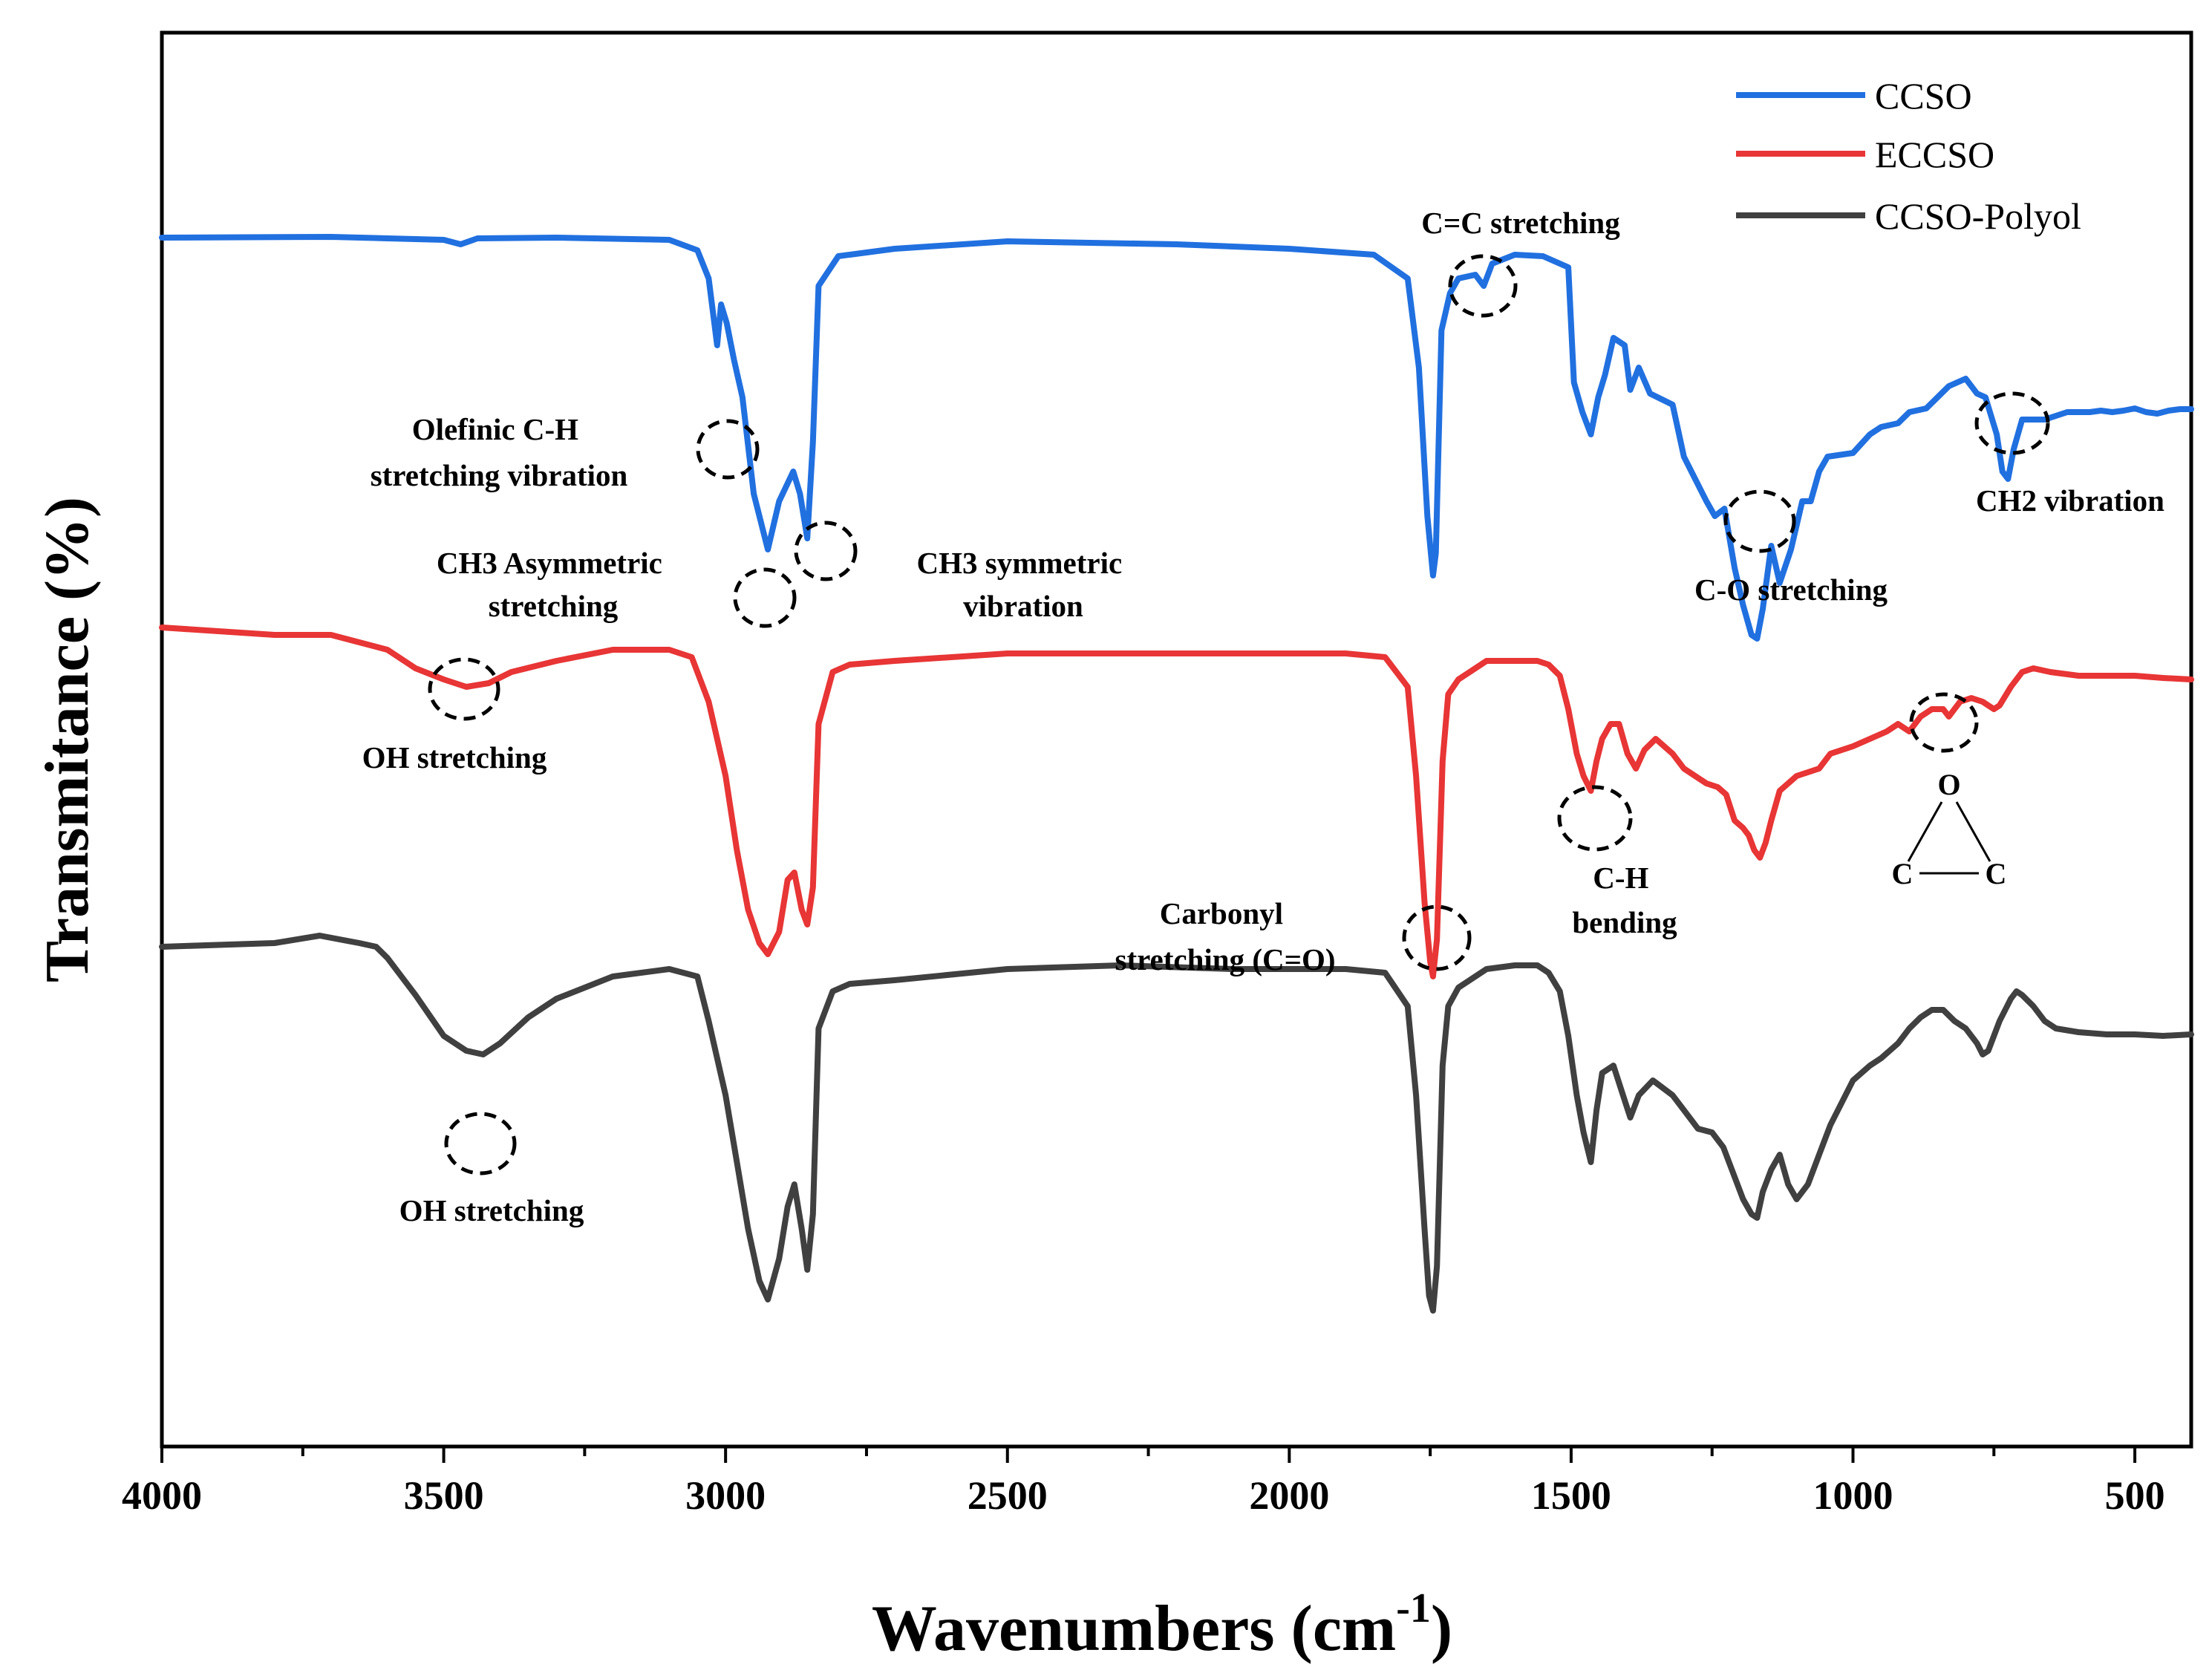 The height and width of the screenshot is (1673, 2212). I want to click on annotation-olefinic-ch-line1: Olefinic C-H, so click(495, 429).